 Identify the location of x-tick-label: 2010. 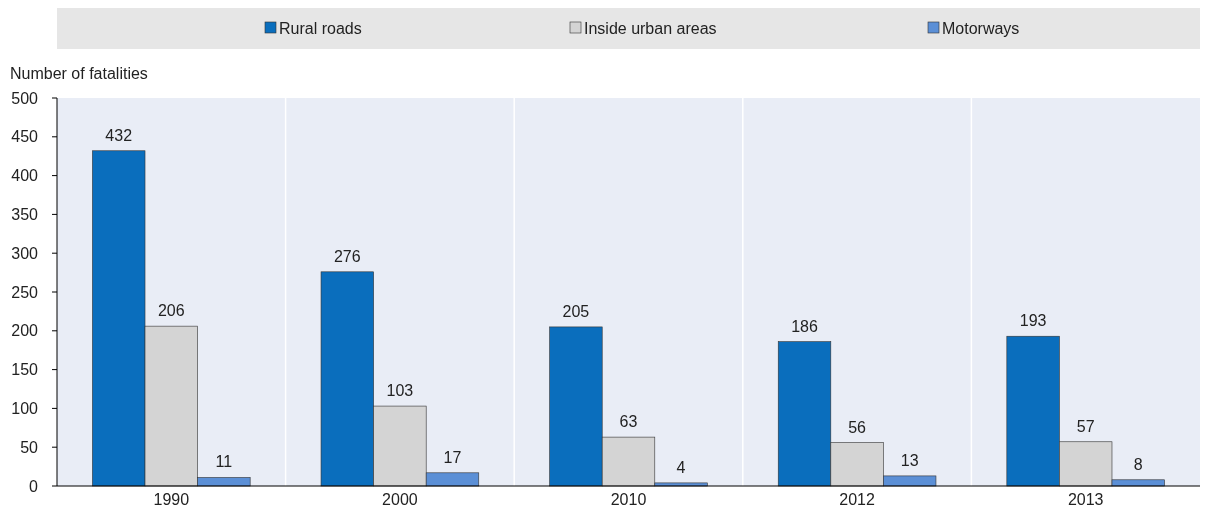
(628, 499).